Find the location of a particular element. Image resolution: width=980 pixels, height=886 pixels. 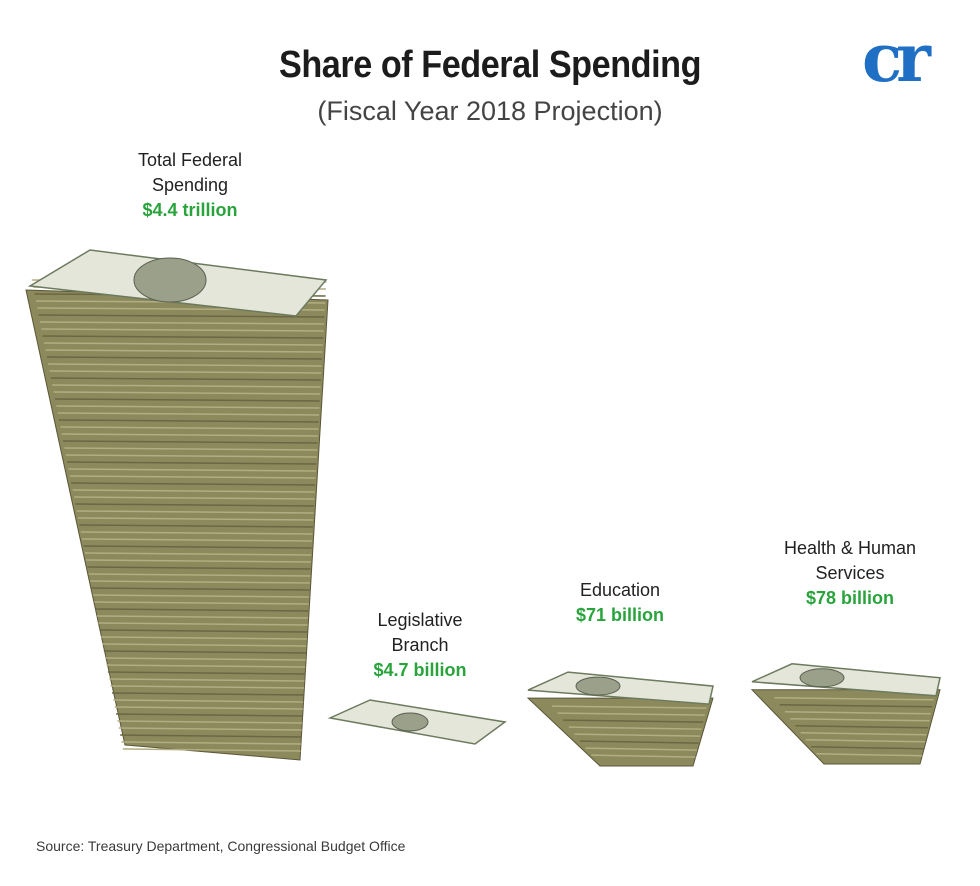

cr-logo: cr is located at coordinates (896, 58).